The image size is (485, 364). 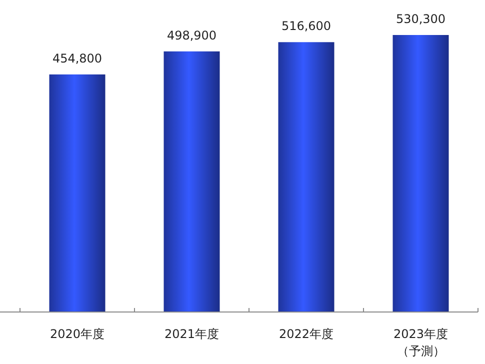 What do you see at coordinates (420, 342) in the screenshot?
I see `x-tick-label: 2023年度（予測）` at bounding box center [420, 342].